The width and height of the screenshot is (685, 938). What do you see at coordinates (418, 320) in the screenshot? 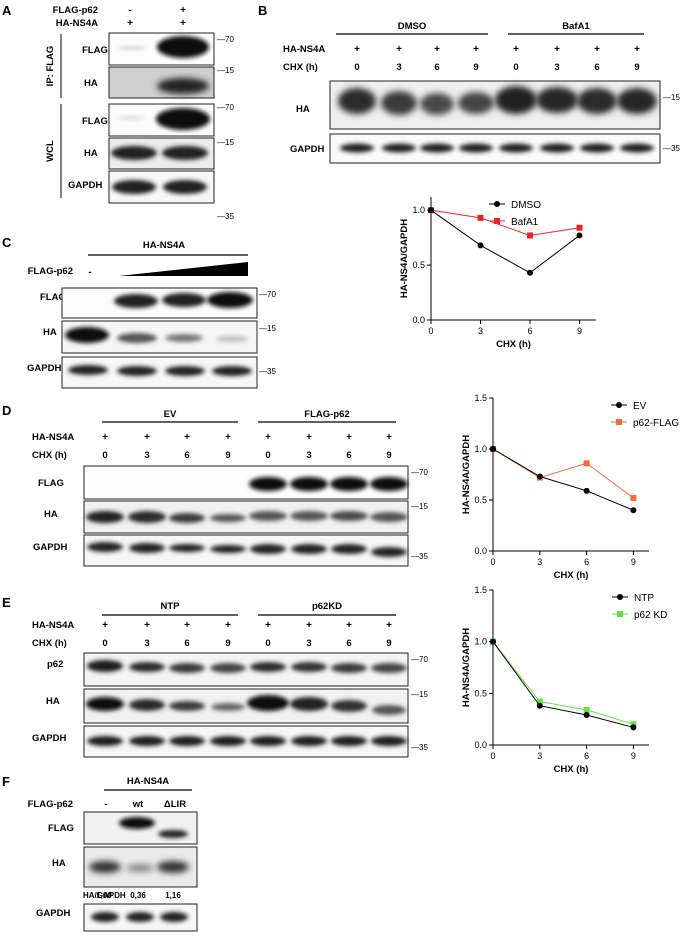
I see `y-tick-label: 0.0` at bounding box center [418, 320].